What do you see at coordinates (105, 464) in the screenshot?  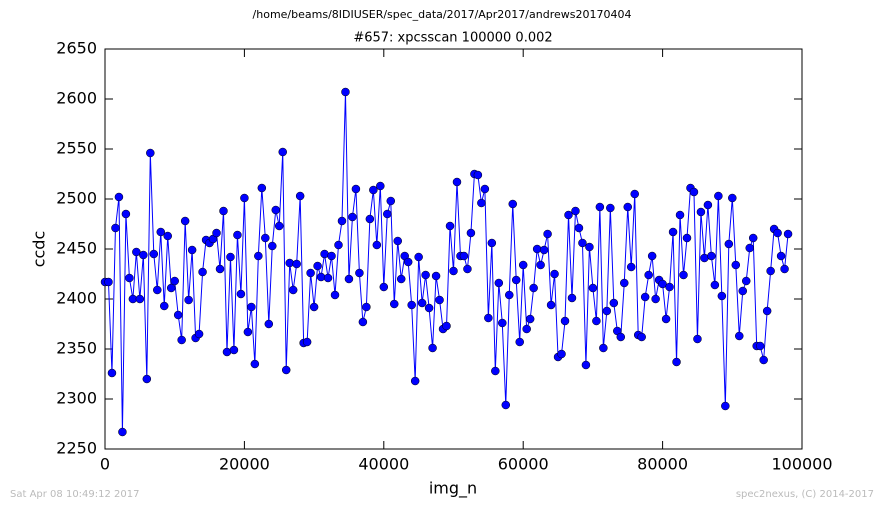 I see `x-tick-label: 0` at bounding box center [105, 464].